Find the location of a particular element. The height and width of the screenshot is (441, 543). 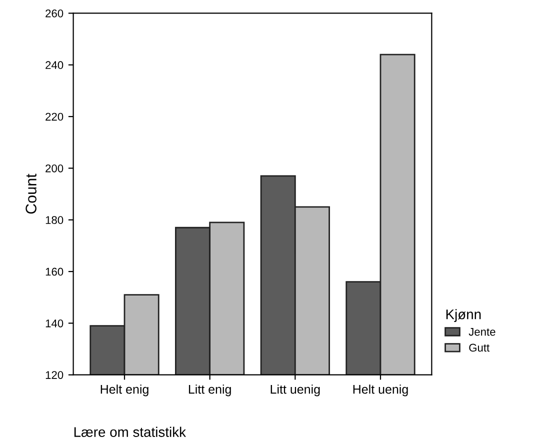

y-tick-label: 240 is located at coordinates (55, 65).